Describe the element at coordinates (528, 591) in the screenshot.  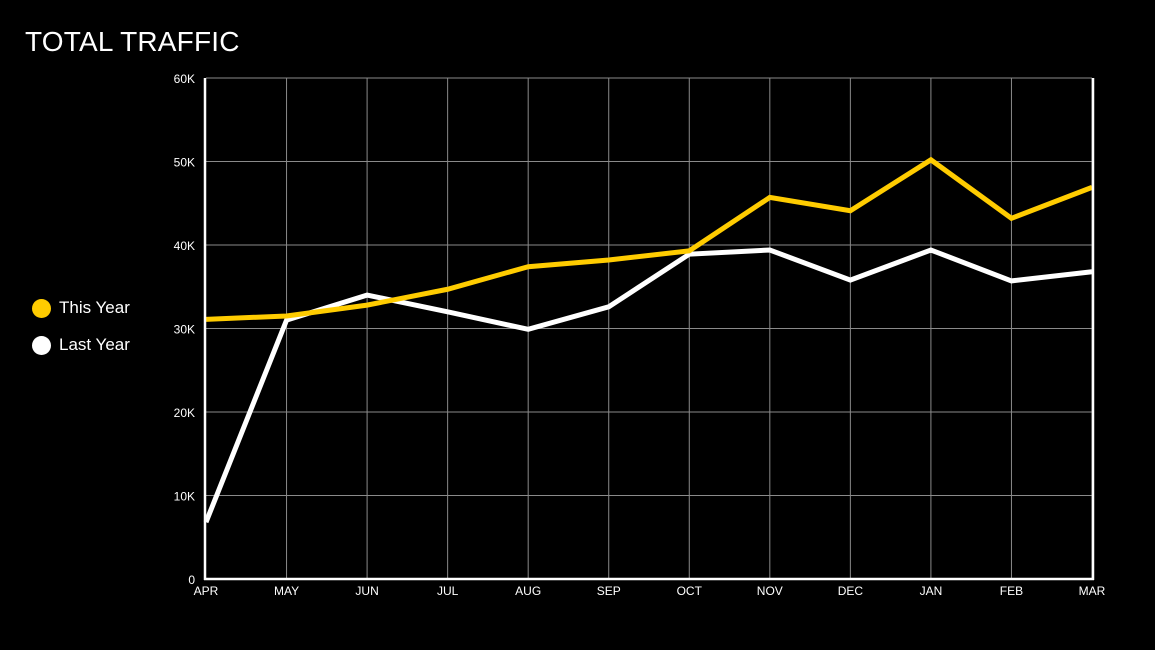
I see `x-tick-label: AUG` at that location.